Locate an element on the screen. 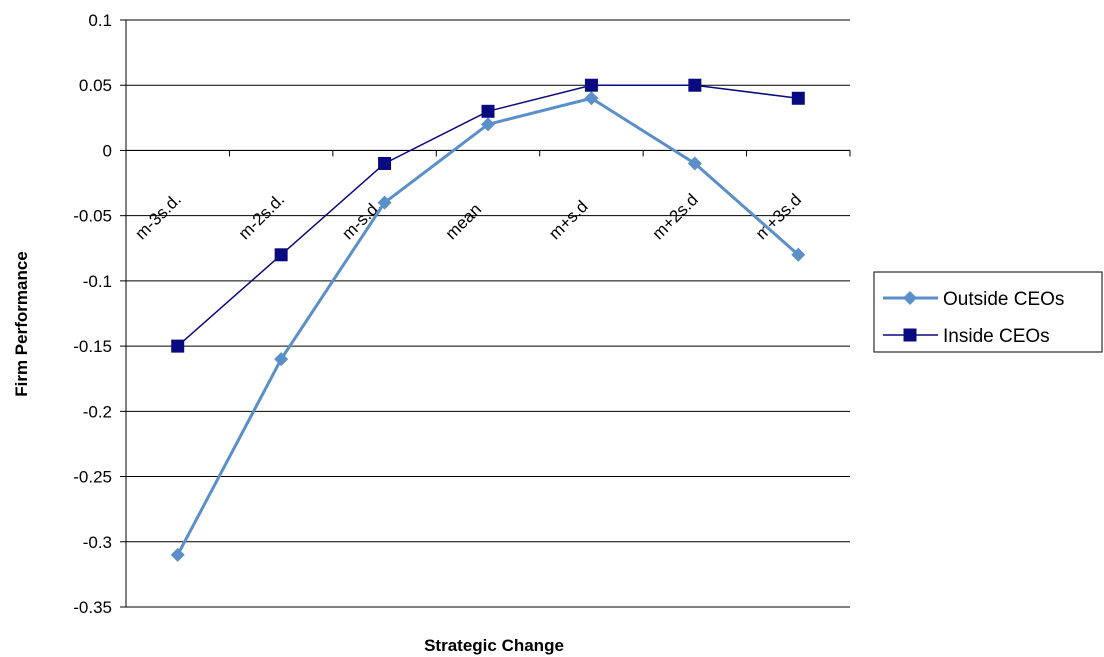 The height and width of the screenshot is (657, 1104). y-tick-label: -0.15 is located at coordinates (92, 346).